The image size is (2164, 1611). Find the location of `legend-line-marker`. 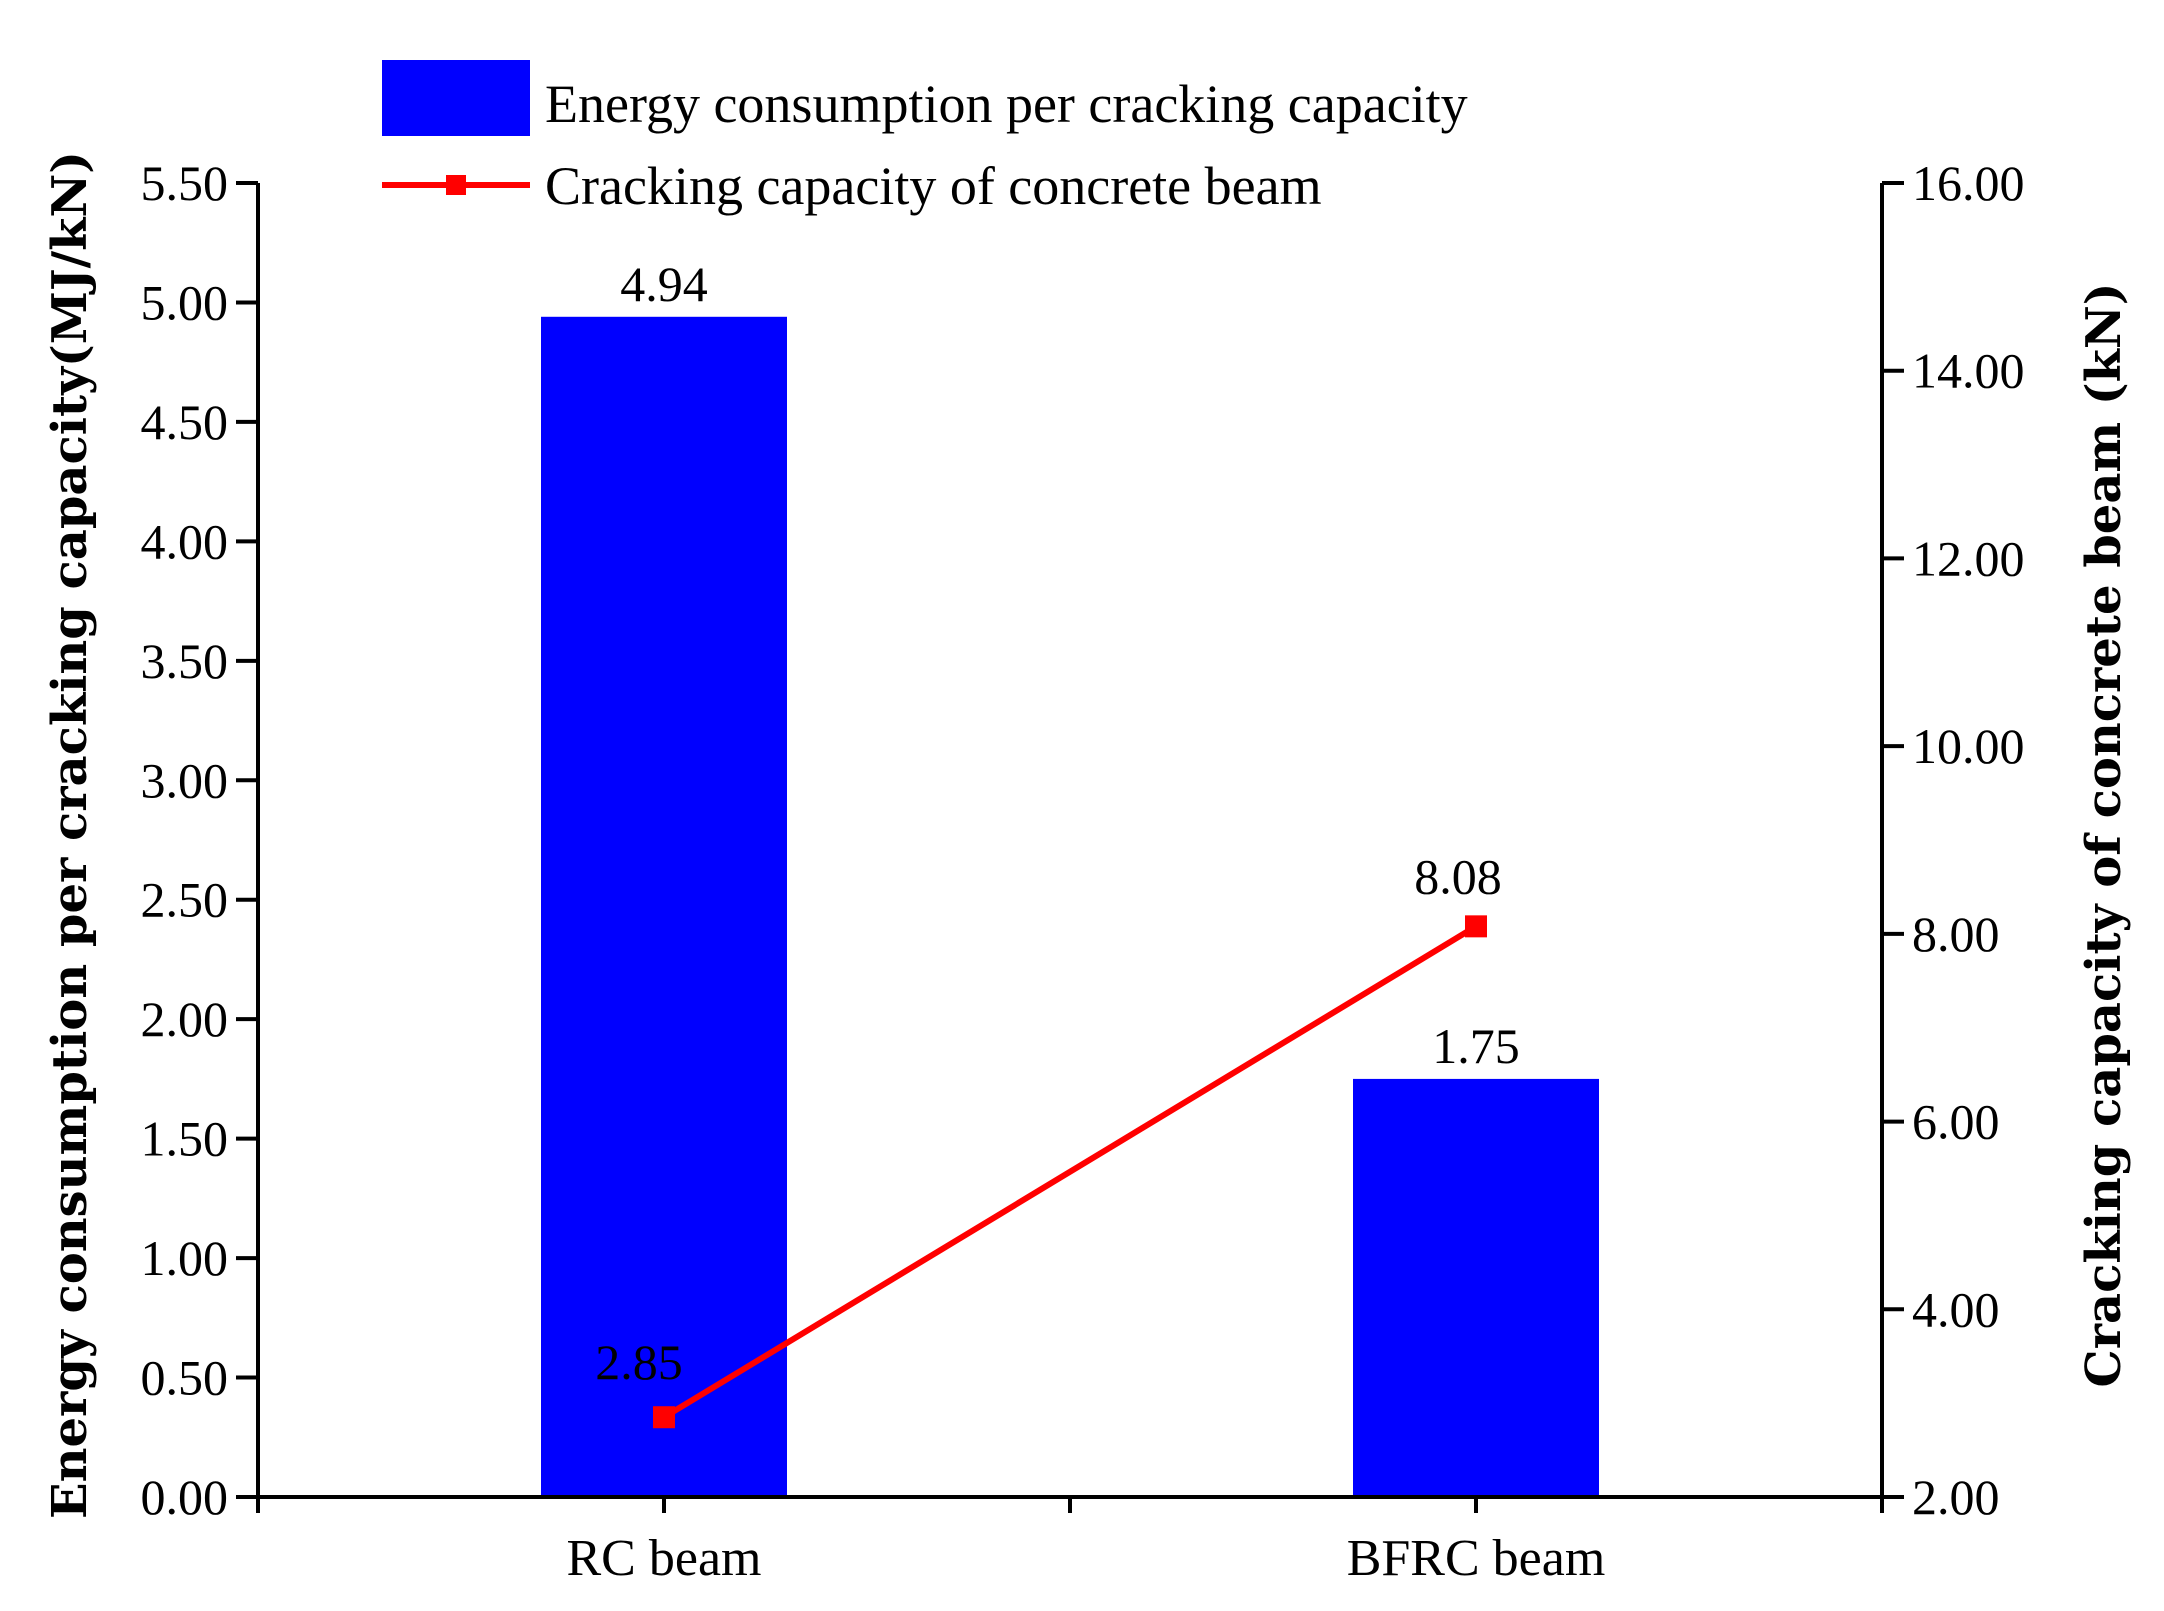

legend-line-marker is located at coordinates (456, 185).